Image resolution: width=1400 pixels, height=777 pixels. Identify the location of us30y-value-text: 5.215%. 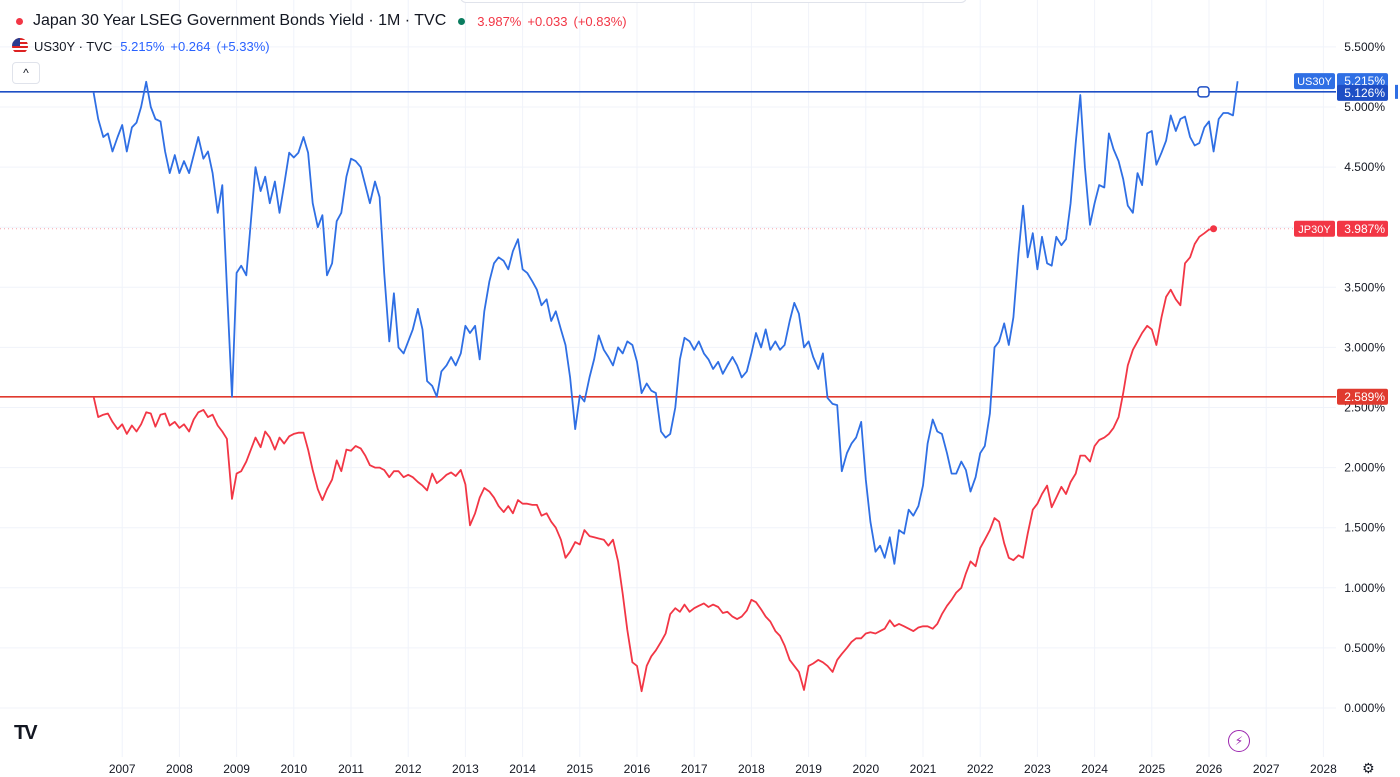
(1364, 81).